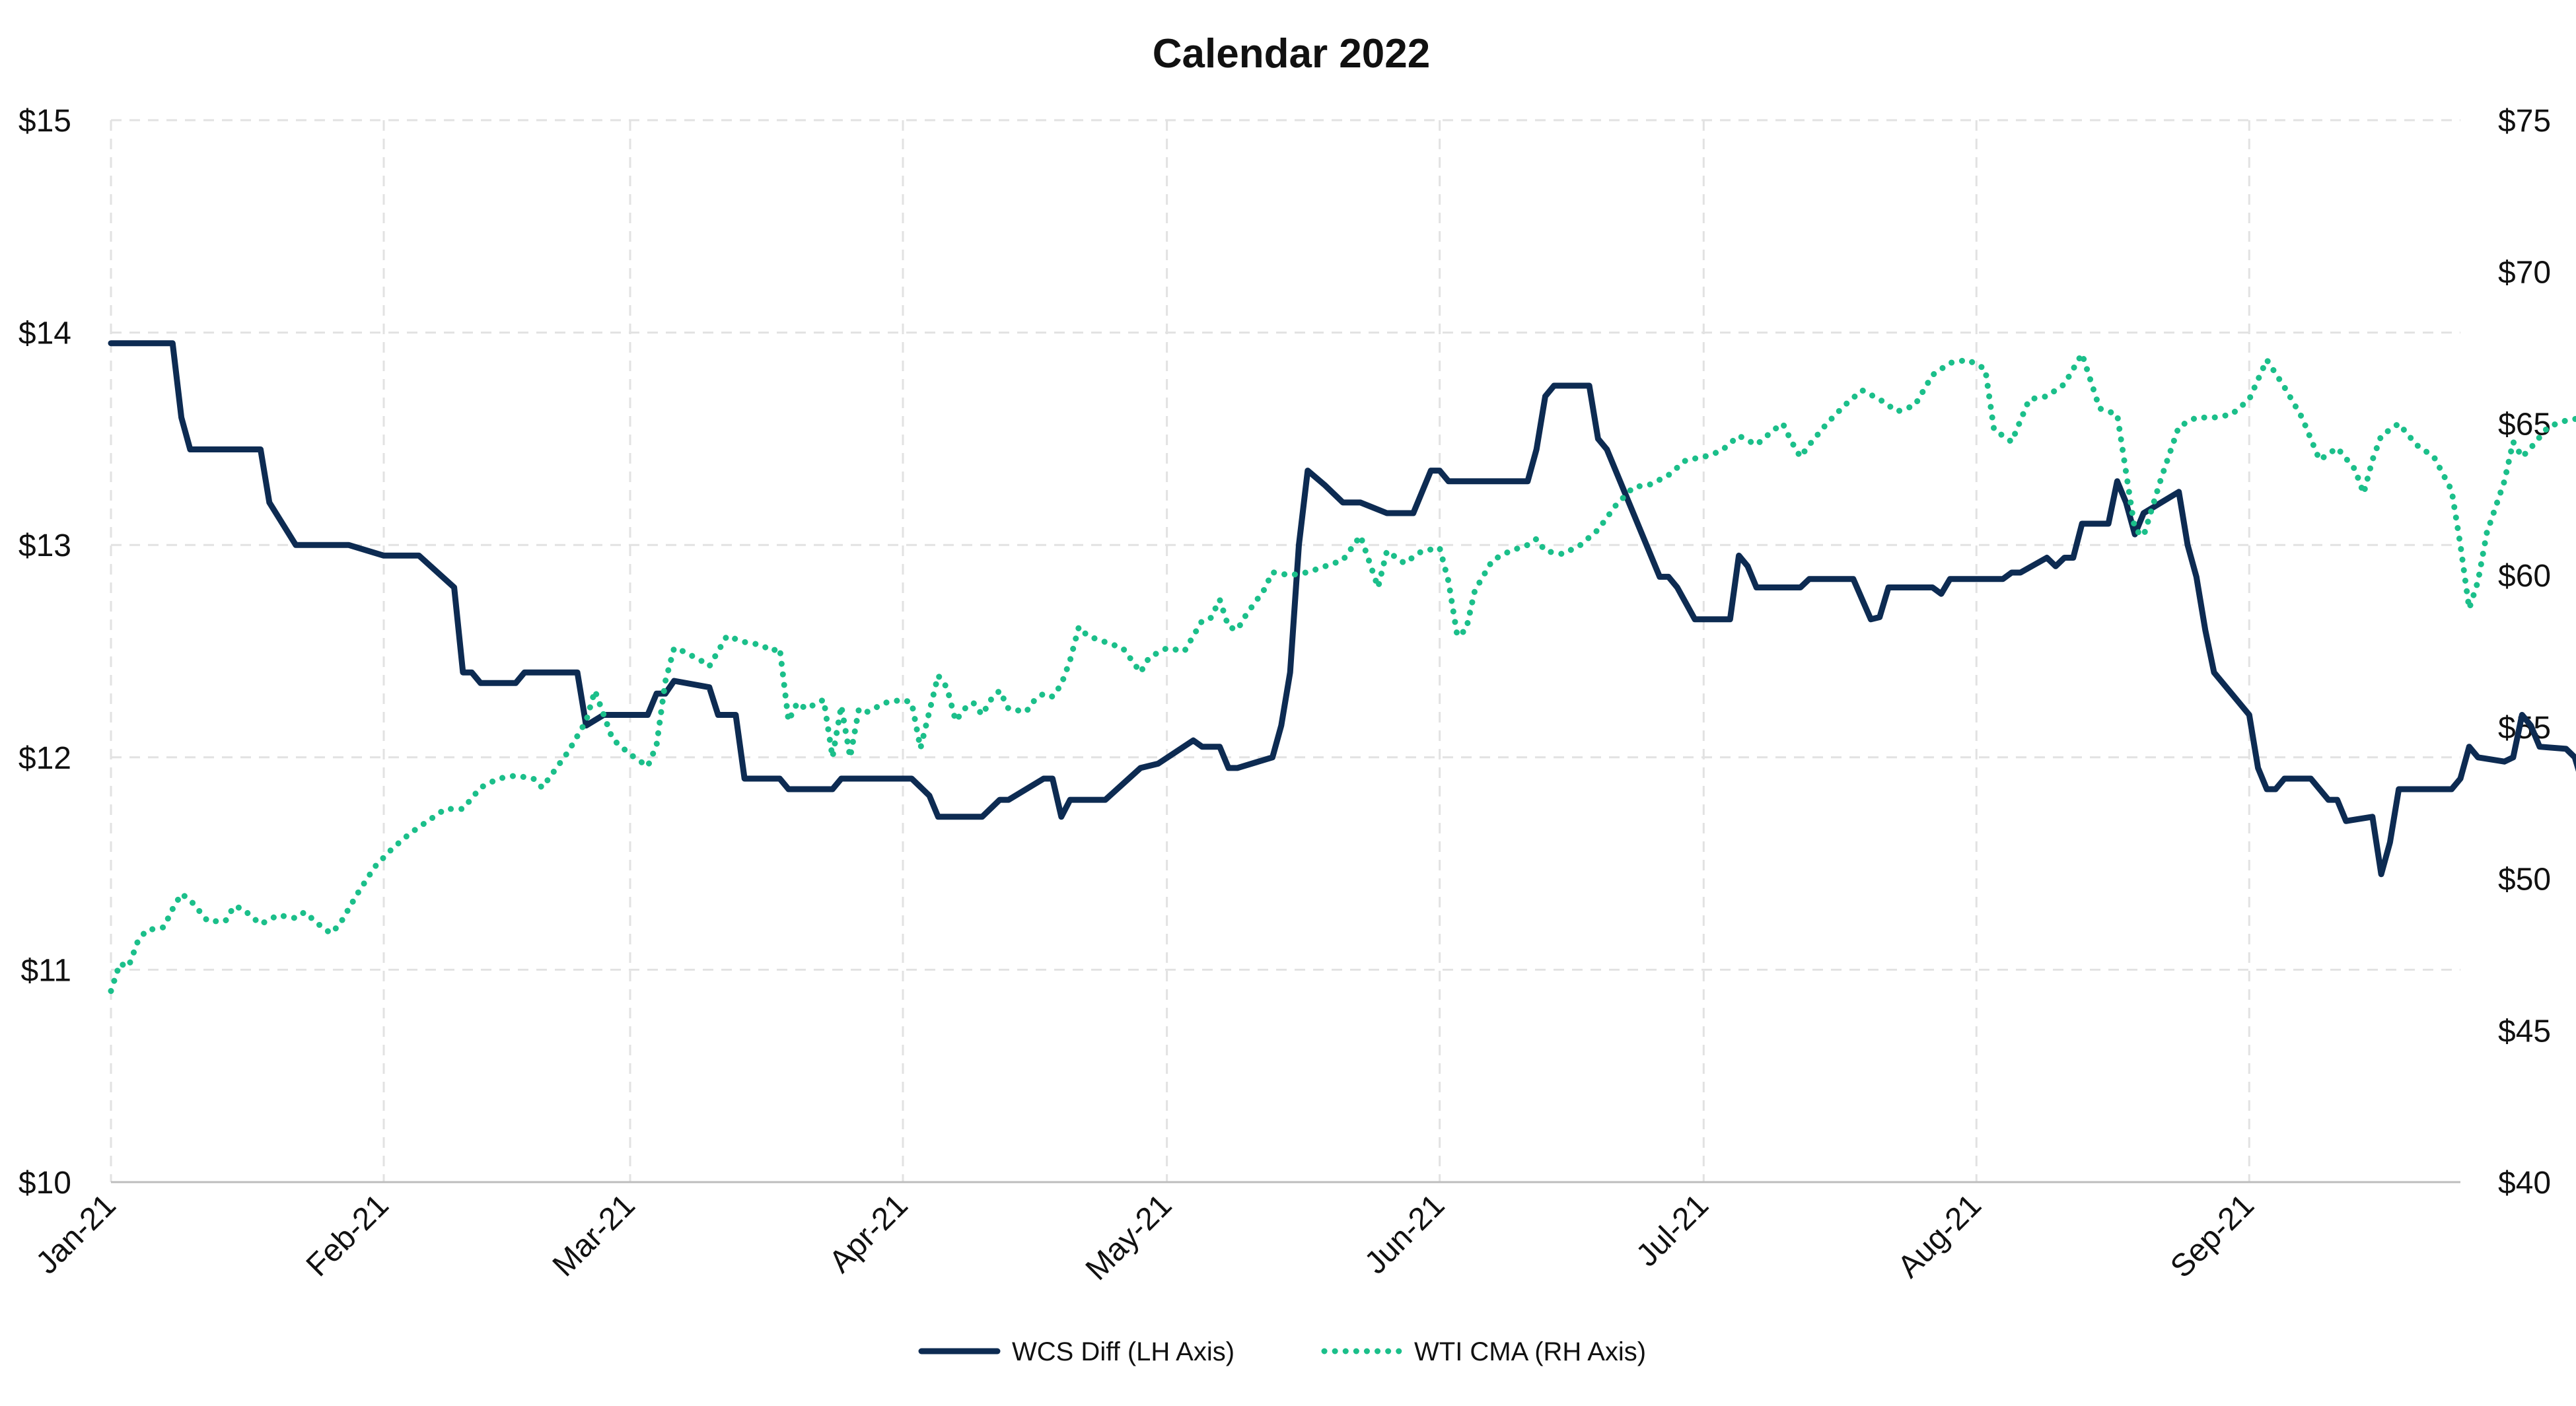 This screenshot has width=2576, height=1406. Describe the element at coordinates (2525, 122) in the screenshot. I see `right-y-tick-label: $75` at that location.